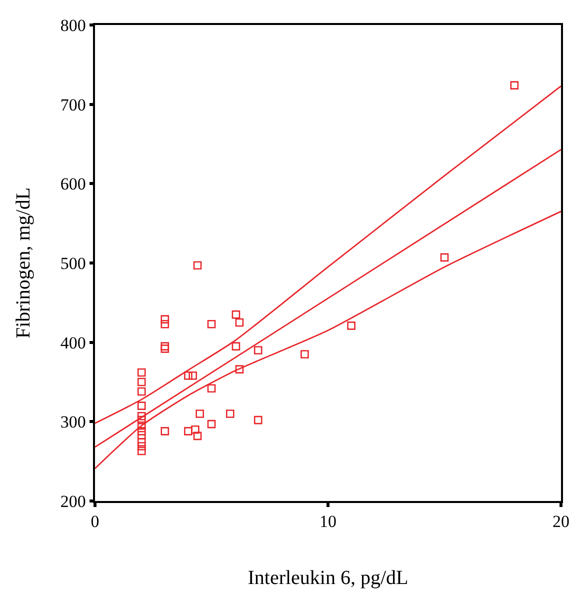  I want to click on y-axis-title: Fibrinogen, mg/dL, so click(23, 263).